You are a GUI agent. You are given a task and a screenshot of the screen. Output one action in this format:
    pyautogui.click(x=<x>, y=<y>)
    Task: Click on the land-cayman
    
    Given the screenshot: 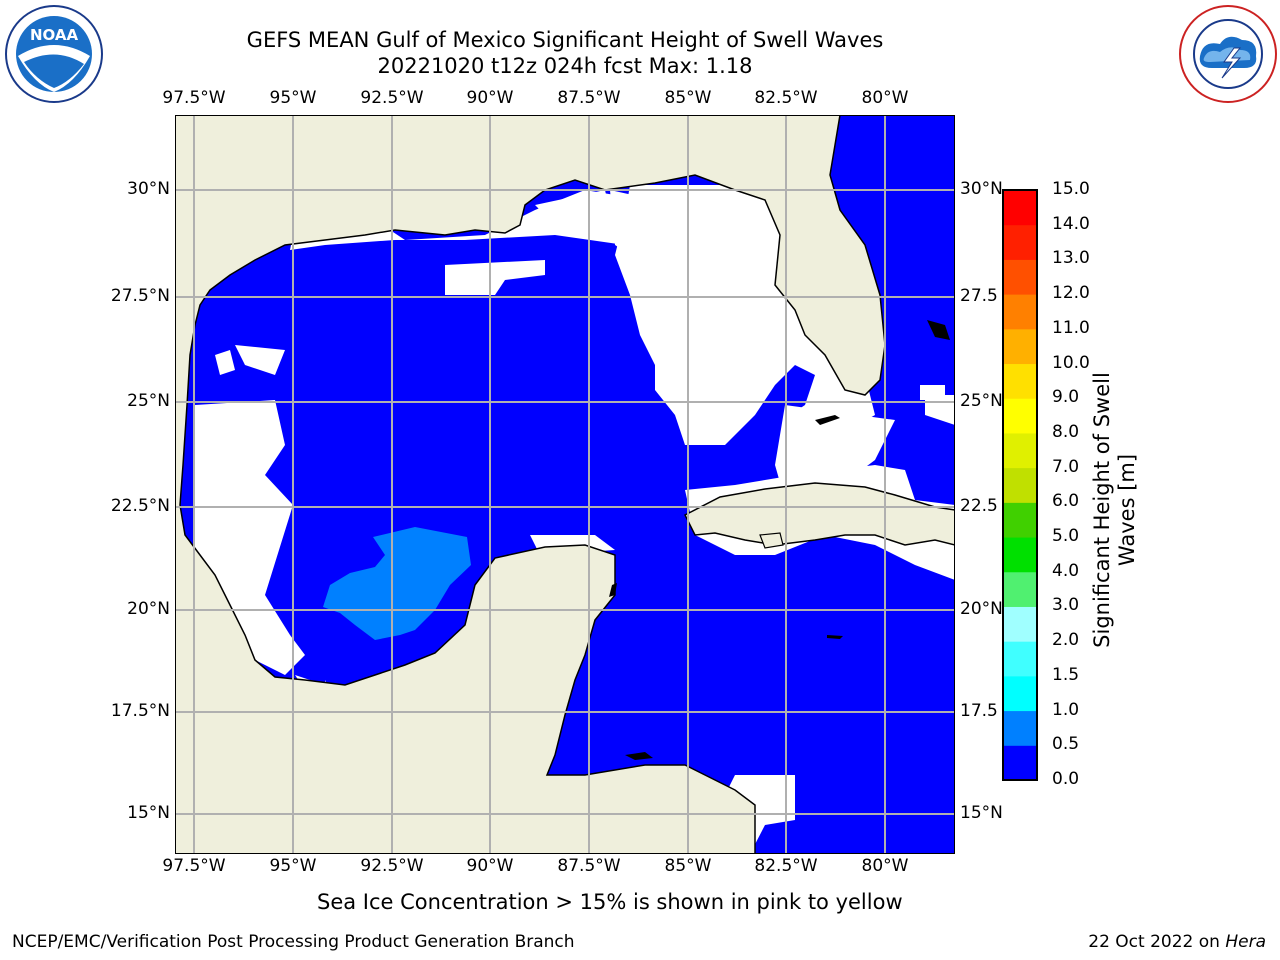 What is the action you would take?
    pyautogui.click(x=835, y=637)
    